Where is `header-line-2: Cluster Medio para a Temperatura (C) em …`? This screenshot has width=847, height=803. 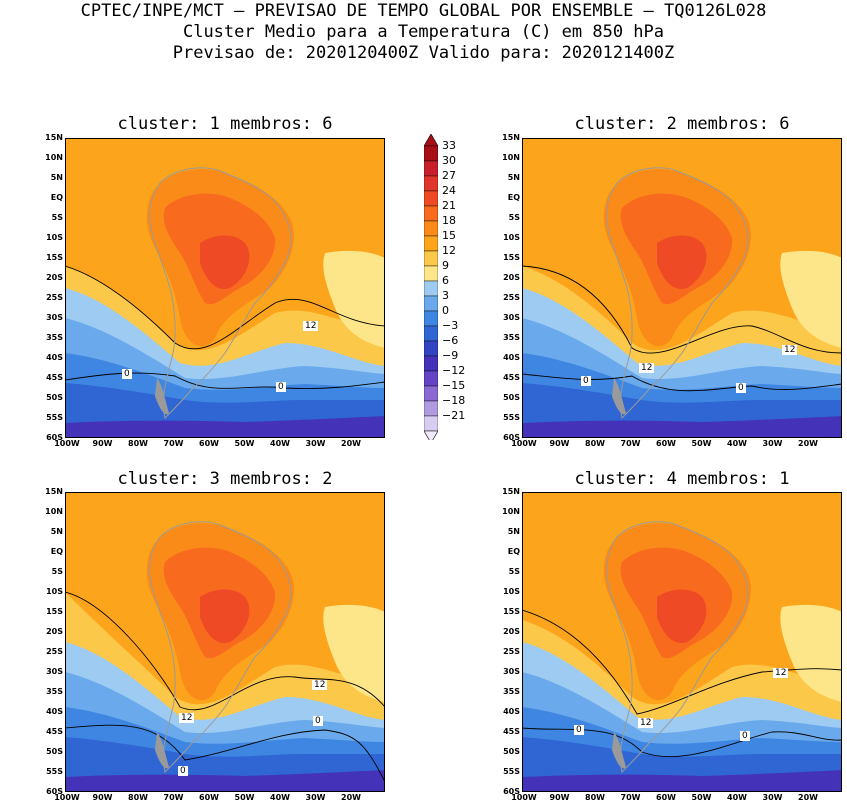 header-line-2: Cluster Medio para a Temperatura (C) em … is located at coordinates (423, 32).